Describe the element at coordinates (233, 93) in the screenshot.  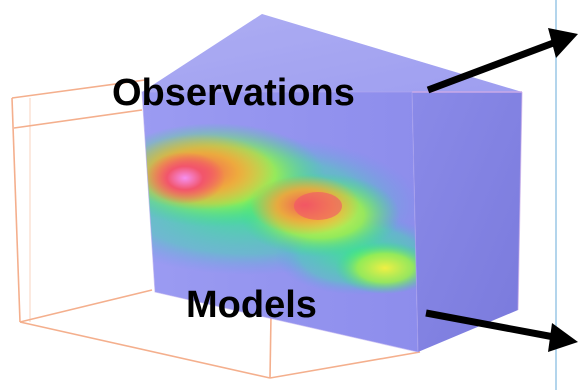
I see `observations-label: Observations` at that location.